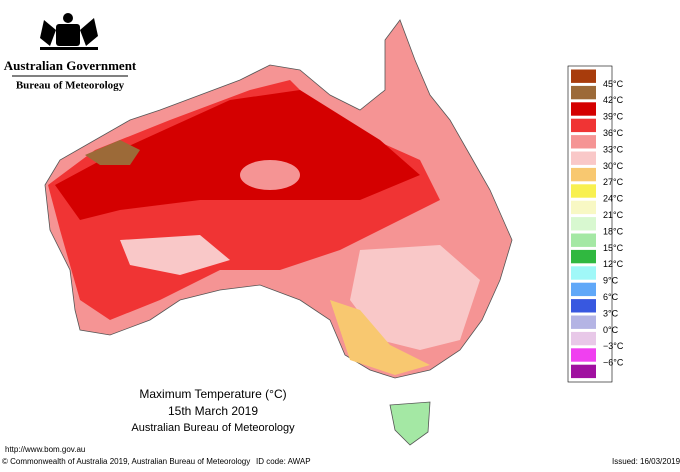 The width and height of the screenshot is (680, 472). I want to click on footer-issued: Issued: 16/03/2019, so click(646, 461).